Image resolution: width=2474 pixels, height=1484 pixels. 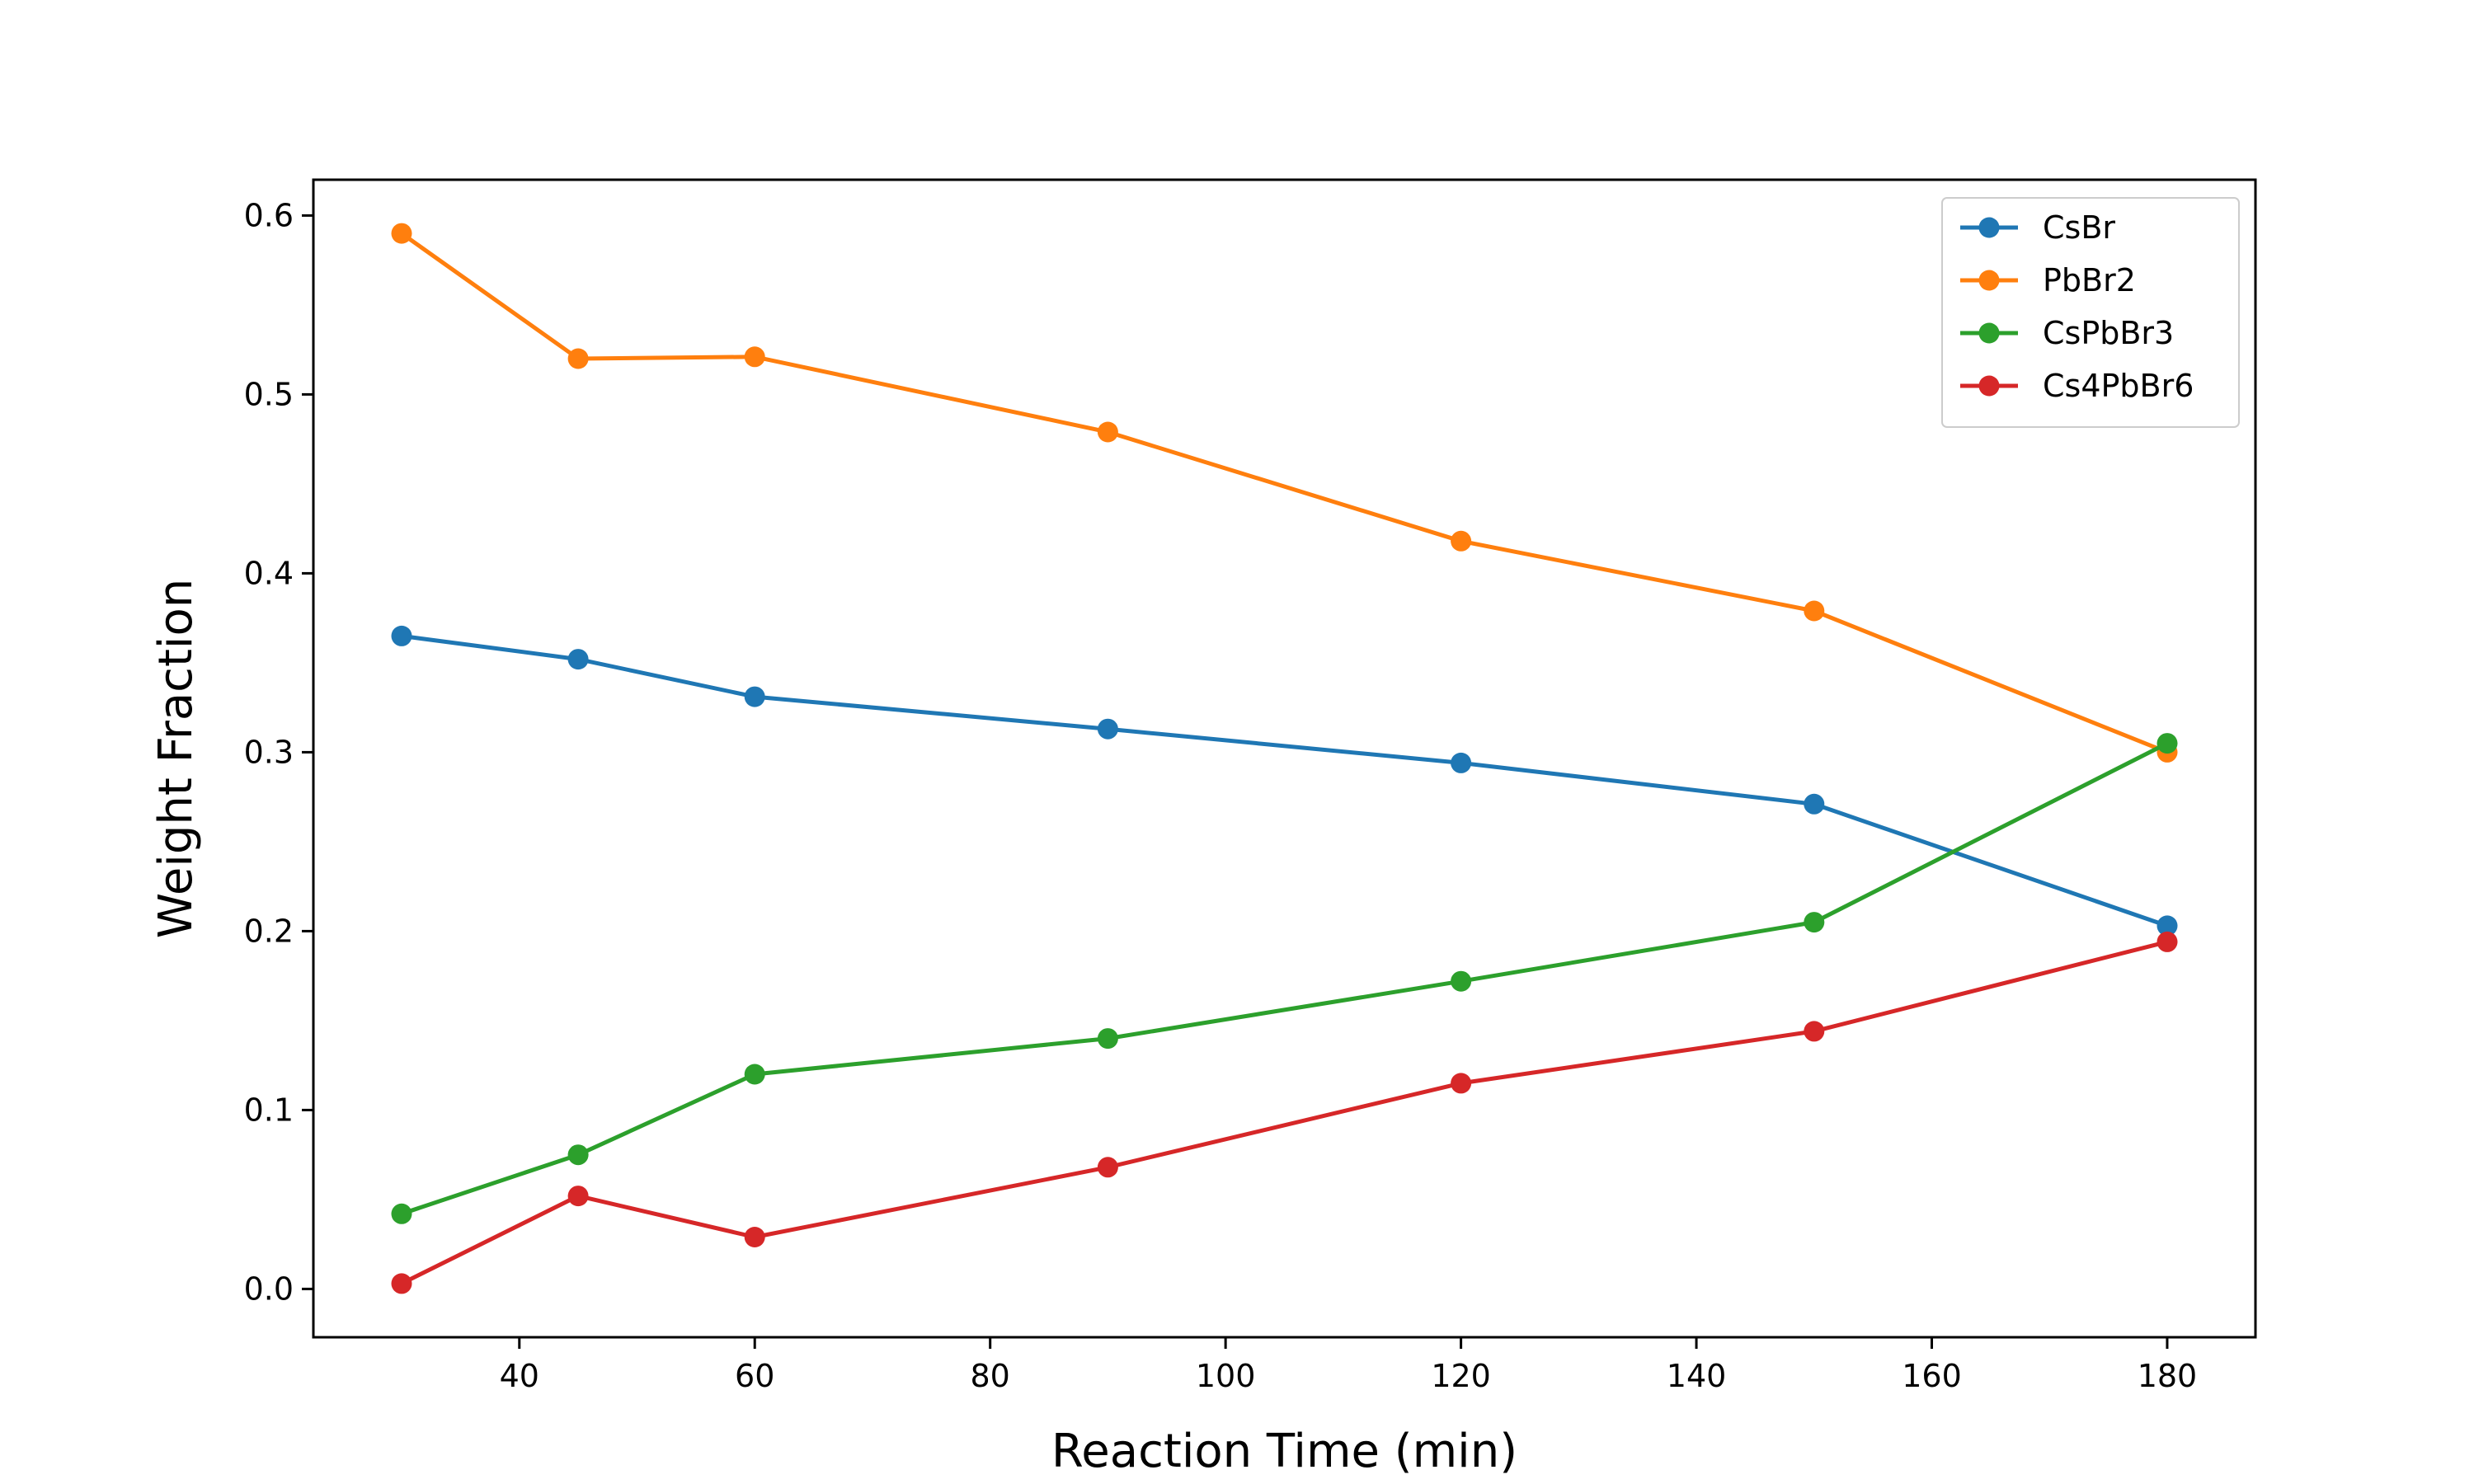 I want to click on legend-box, so click(x=2090, y=312).